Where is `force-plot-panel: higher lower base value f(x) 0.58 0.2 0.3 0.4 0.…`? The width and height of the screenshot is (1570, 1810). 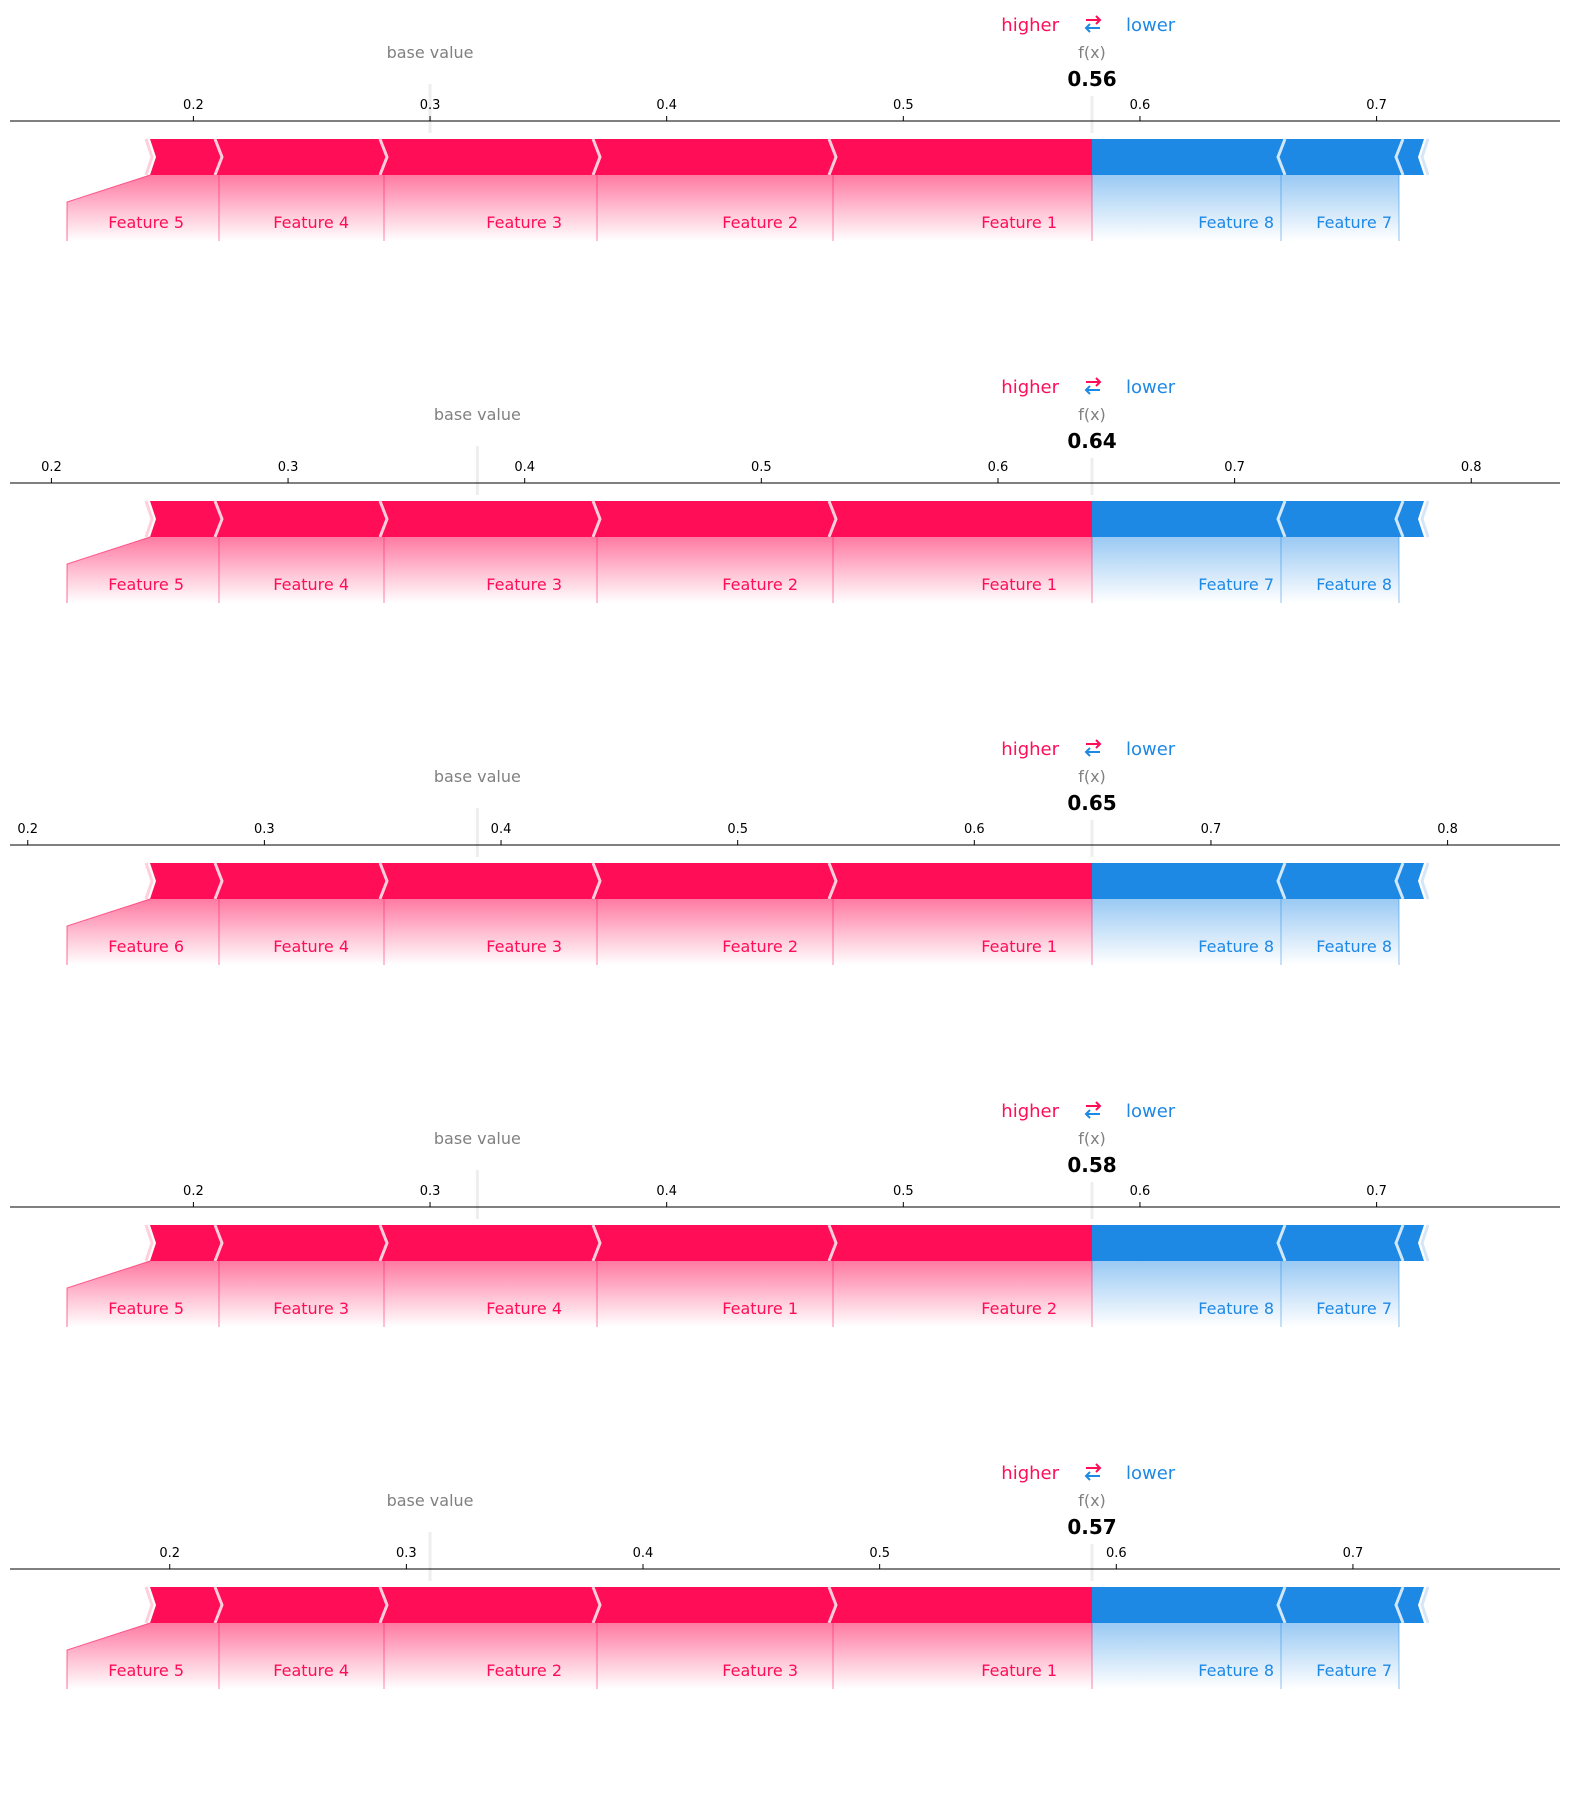 force-plot-panel: higher lower base value f(x) 0.58 0.2 0.3 0.4 0.… is located at coordinates (785, 1214).